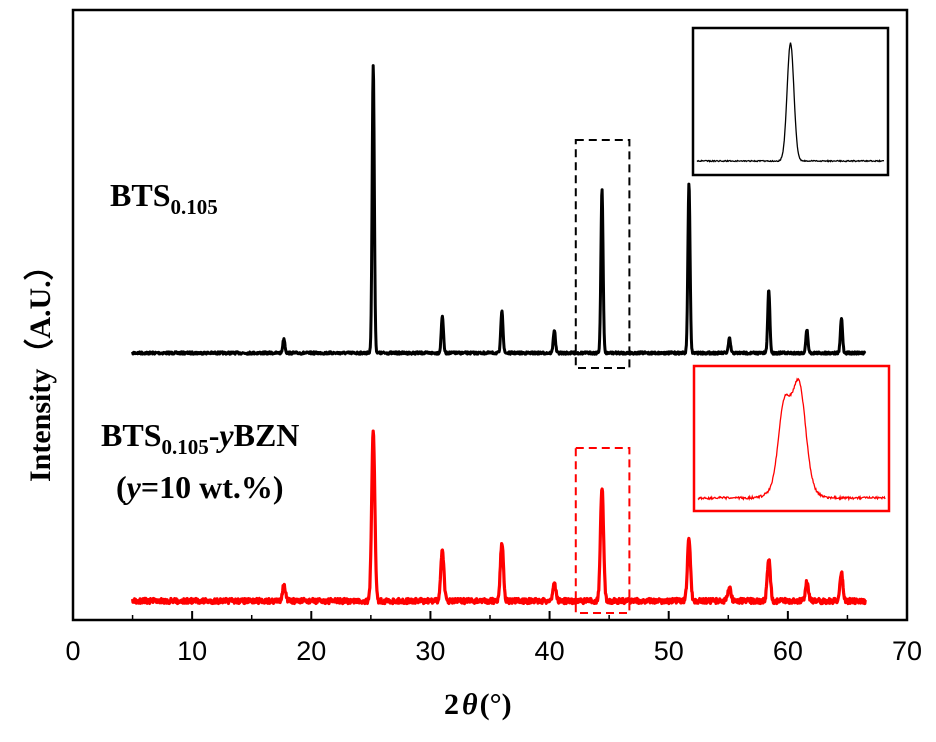 The width and height of the screenshot is (936, 742). Describe the element at coordinates (200, 438) in the screenshot. I see `label-bts-bzn: BTS0.105-yBZN` at that location.